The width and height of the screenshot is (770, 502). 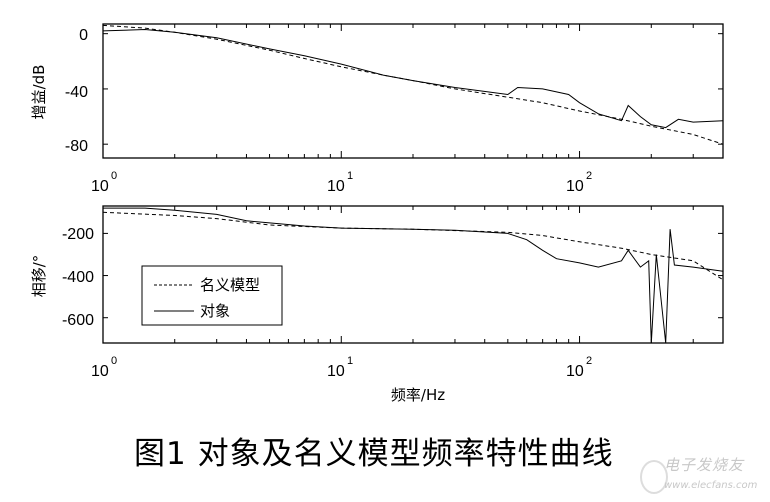 I want to click on ph-xtick-label-100: 10², so click(x=579, y=367).